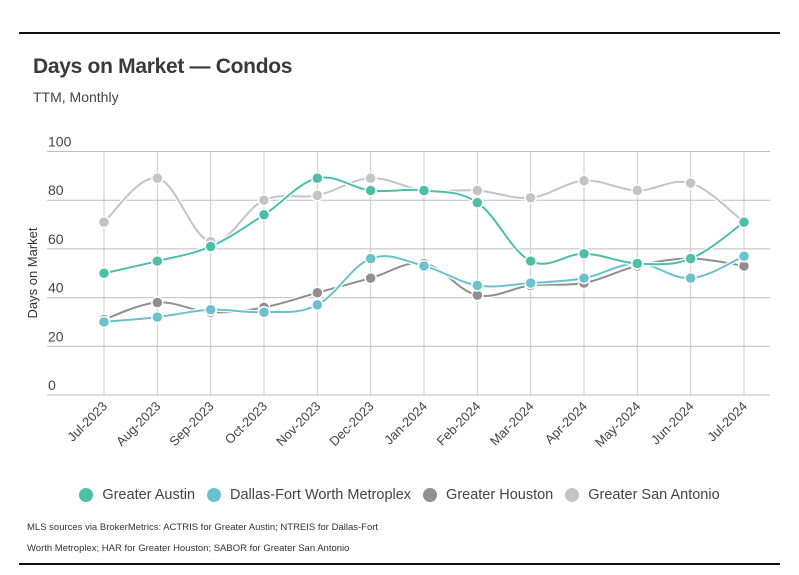 The height and width of the screenshot is (575, 799). What do you see at coordinates (399, 564) in the screenshot?
I see `bottom-divider` at bounding box center [399, 564].